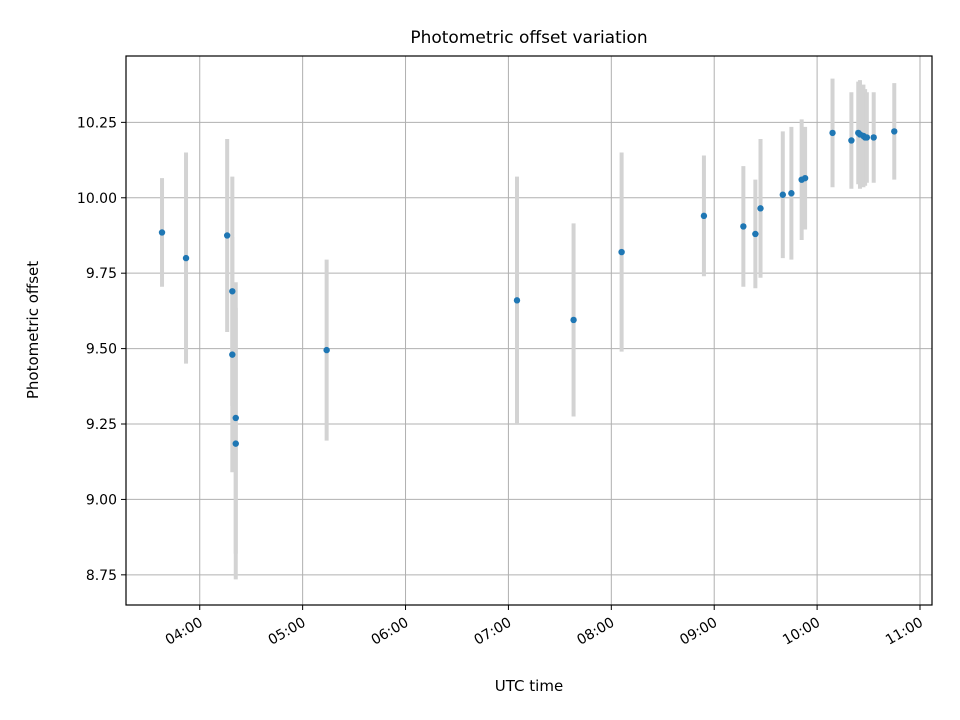 The height and width of the screenshot is (720, 960). I want to click on chart-title: Photometric offset variation, so click(528, 38).